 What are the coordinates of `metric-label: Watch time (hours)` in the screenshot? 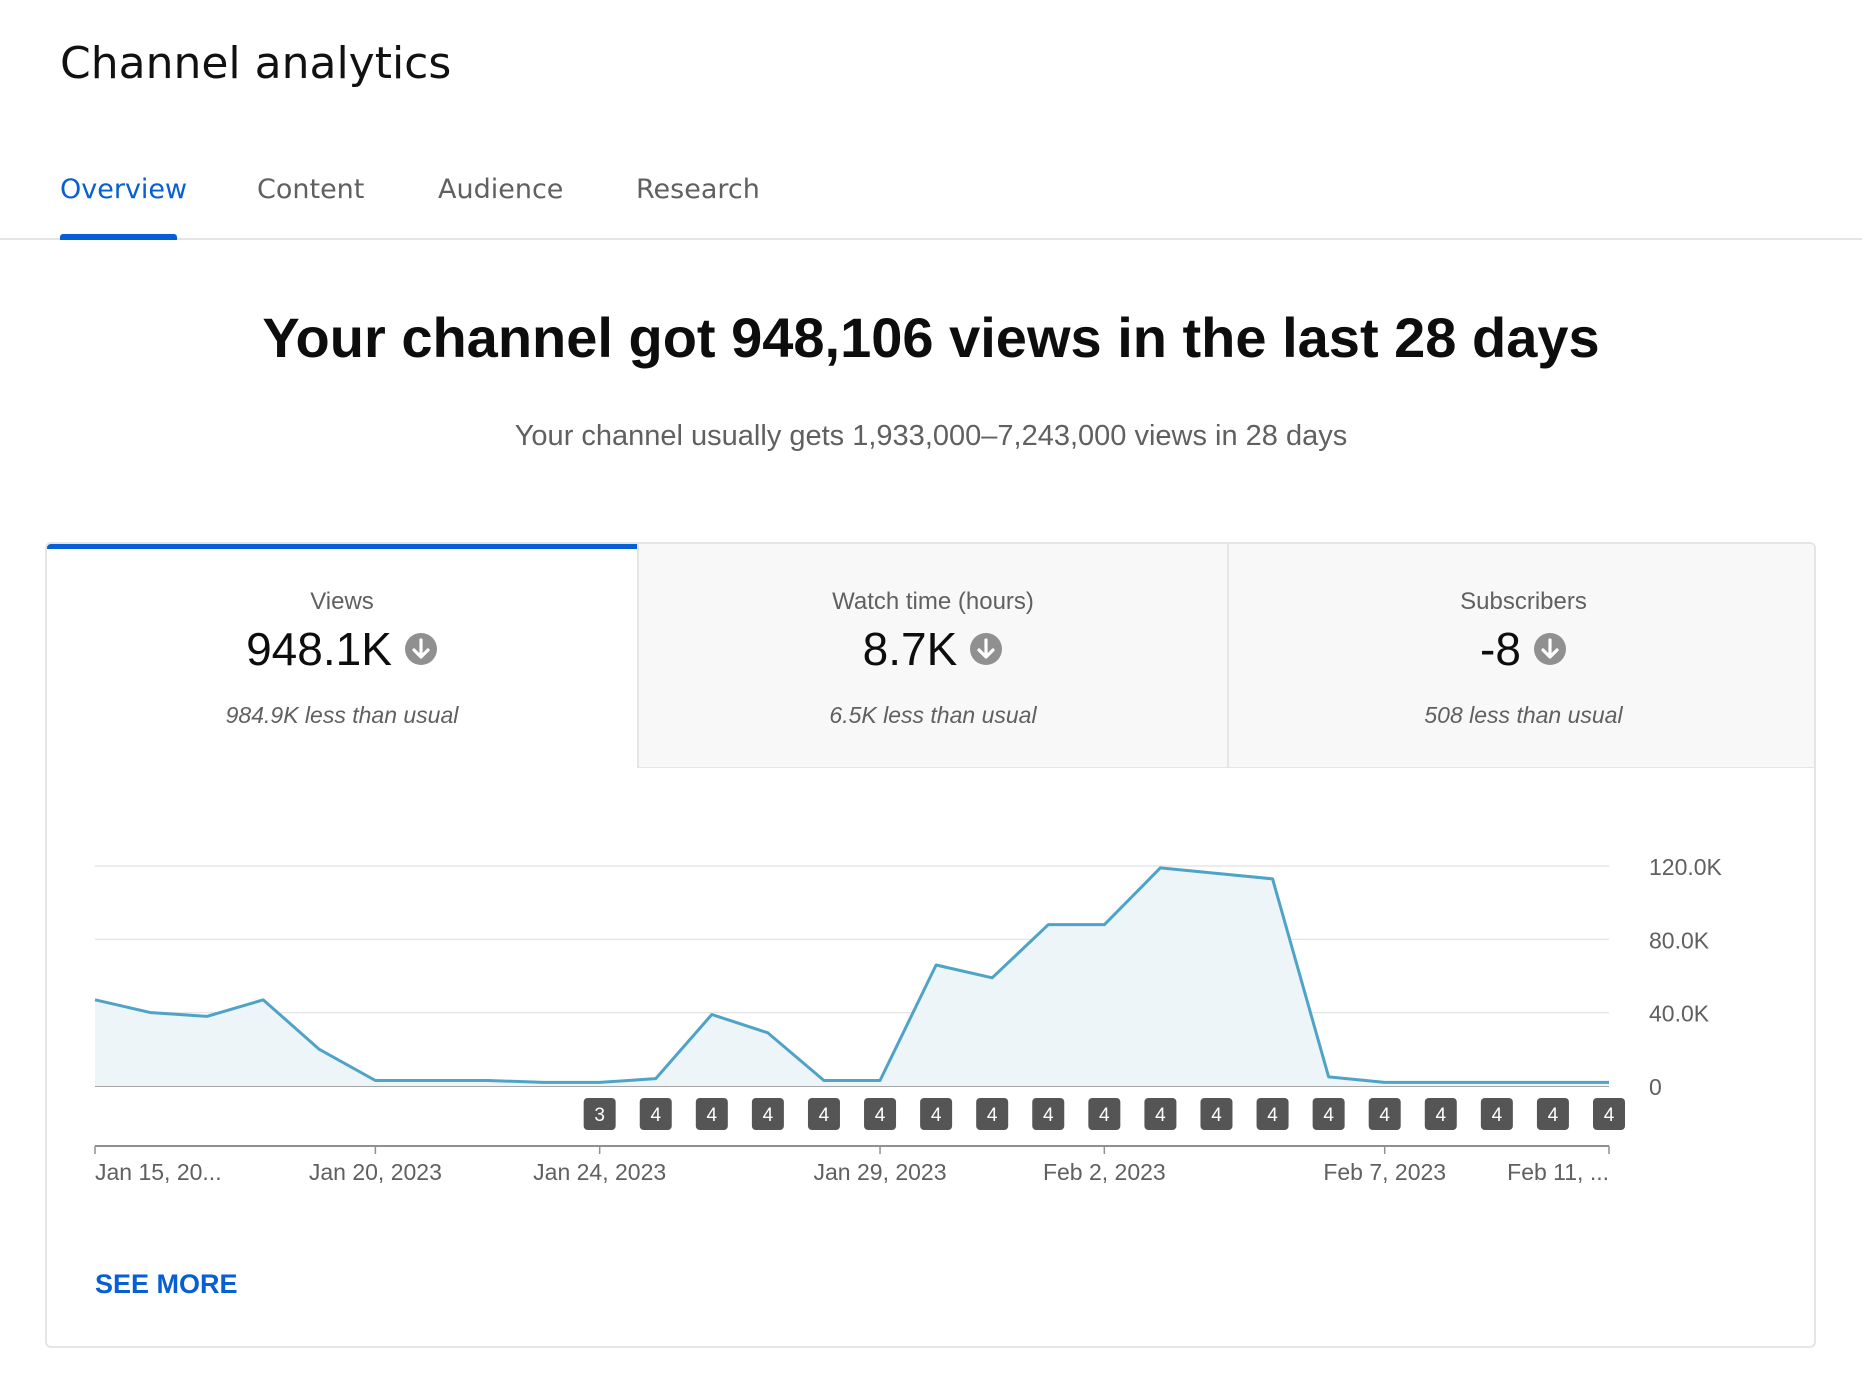 It's located at (933, 601).